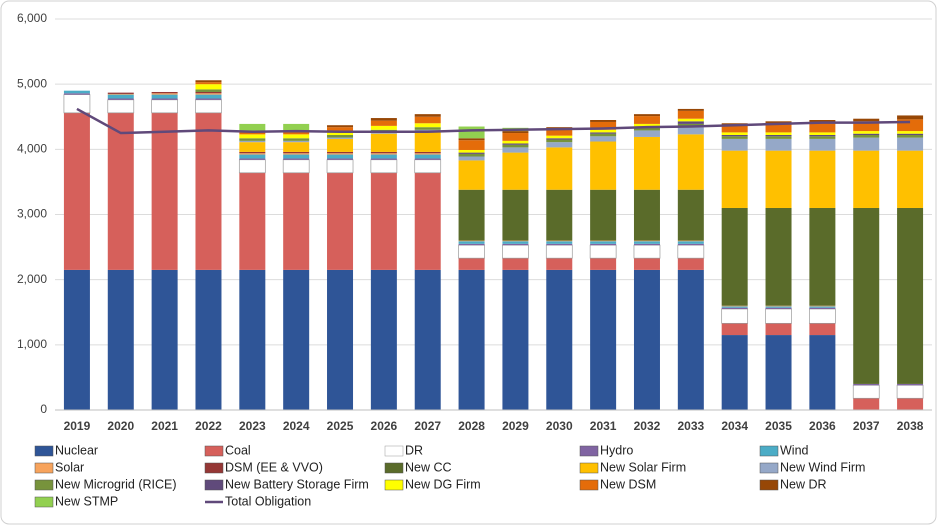 The image size is (937, 525). What do you see at coordinates (778, 426) in the screenshot?
I see `x-tick-label: 2035` at bounding box center [778, 426].